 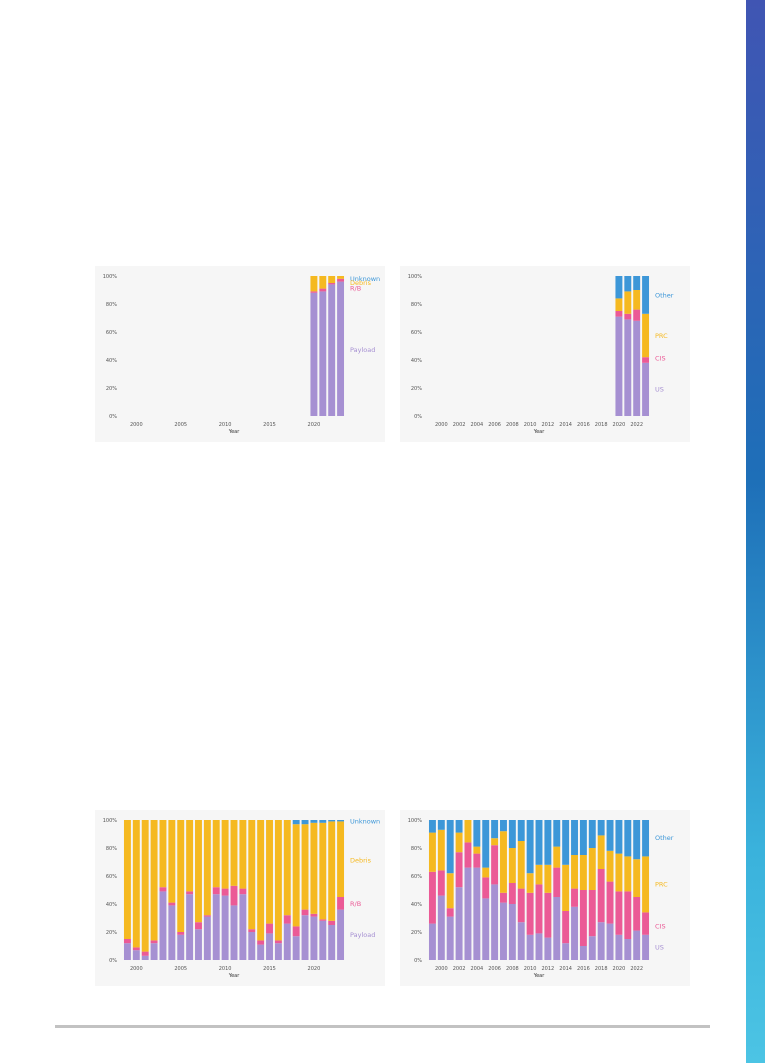 What do you see at coordinates (110, 277) in the screenshot?
I see `y-tick-label: 100%` at bounding box center [110, 277].